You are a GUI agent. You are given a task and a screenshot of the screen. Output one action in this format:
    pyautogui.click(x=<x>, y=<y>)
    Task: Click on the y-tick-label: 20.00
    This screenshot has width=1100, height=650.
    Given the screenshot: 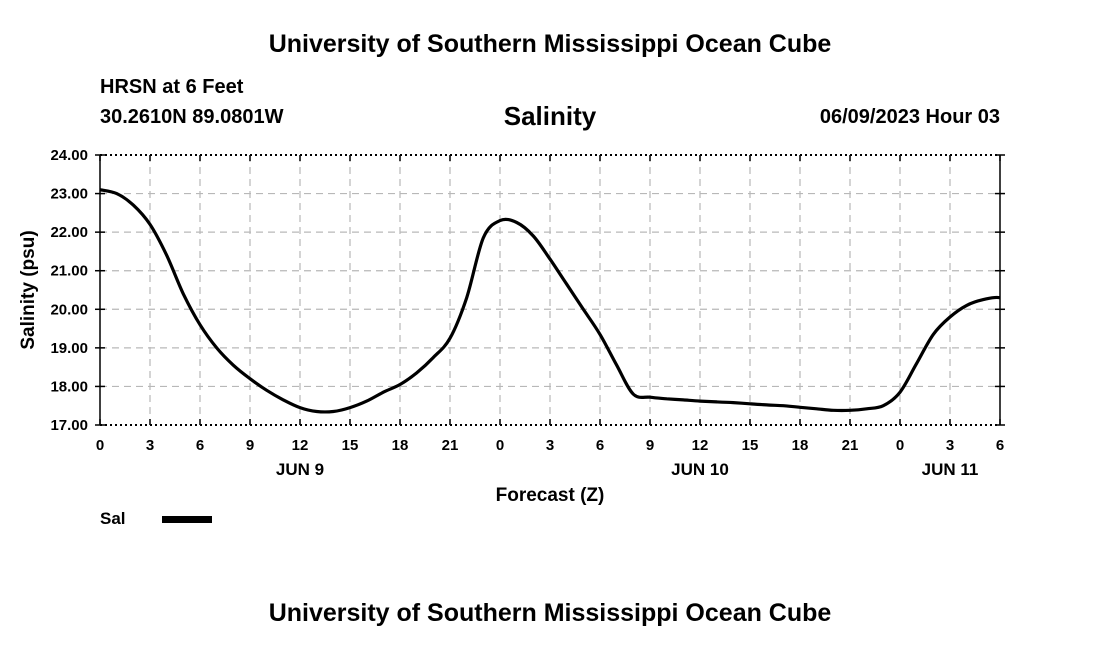 What is the action you would take?
    pyautogui.click(x=69, y=309)
    